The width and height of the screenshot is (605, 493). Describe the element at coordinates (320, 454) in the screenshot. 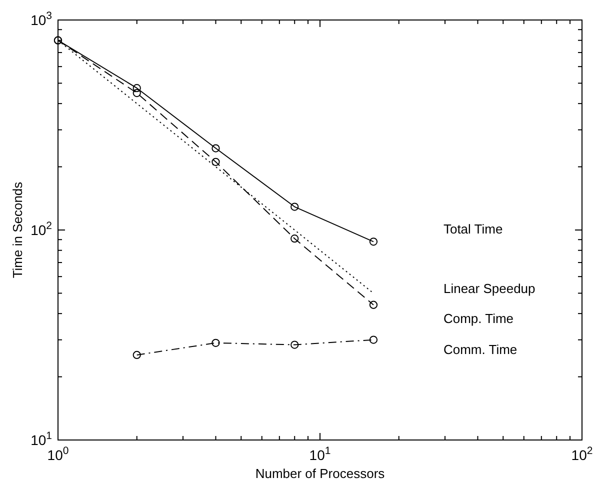

I see `x-tick-label: 10$^{1}$` at that location.